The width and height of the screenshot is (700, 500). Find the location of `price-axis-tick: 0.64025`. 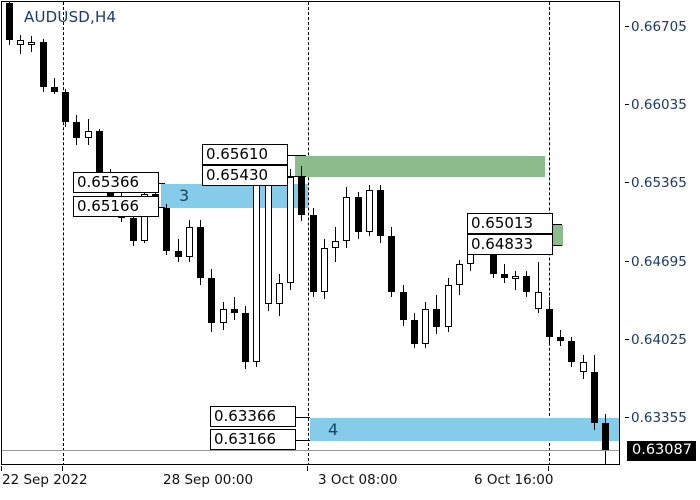

price-axis-tick: 0.64025 is located at coordinates (656, 339).